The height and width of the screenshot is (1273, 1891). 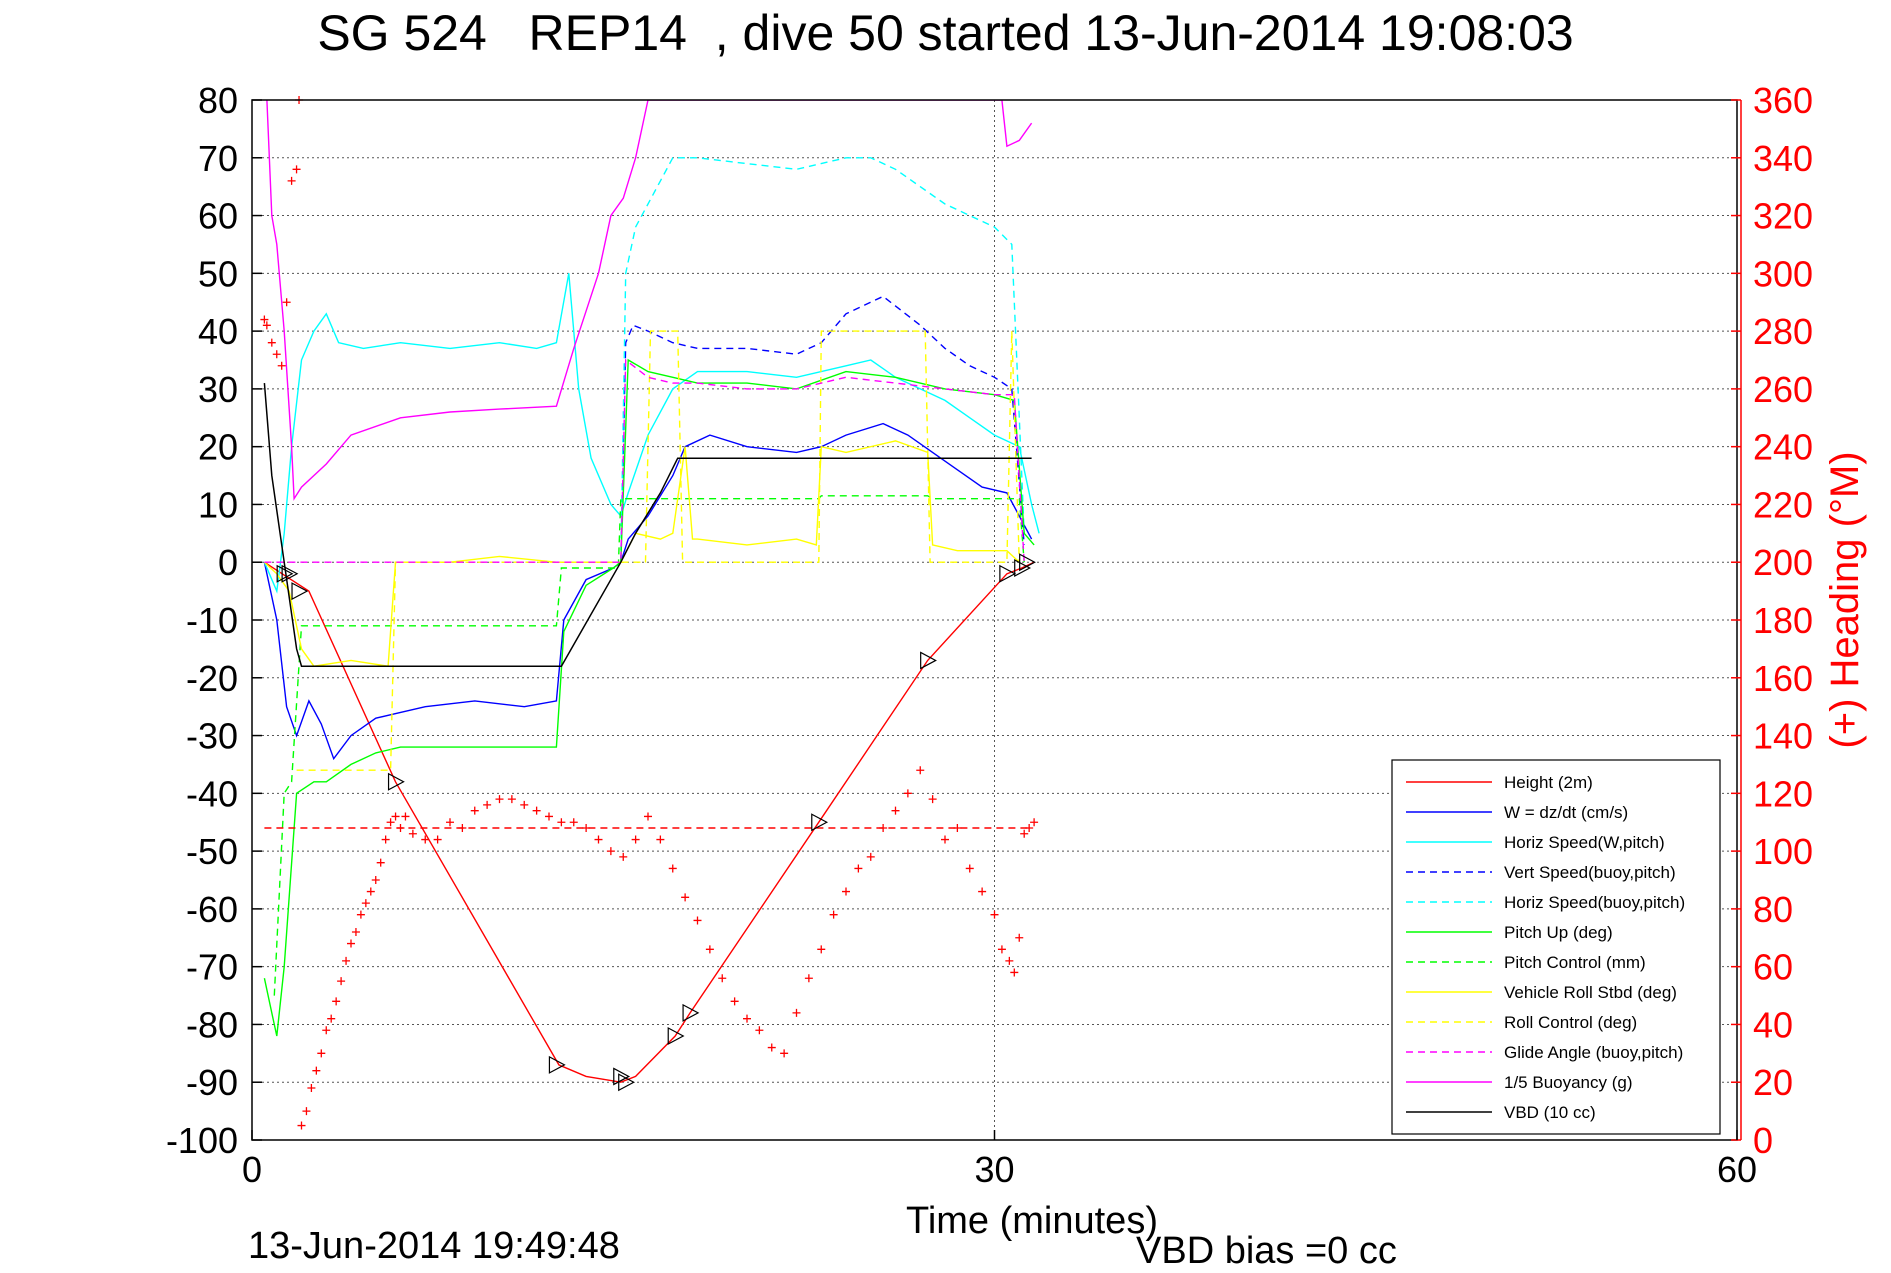 I want to click on left-tick-label: -50, so click(x=212, y=851).